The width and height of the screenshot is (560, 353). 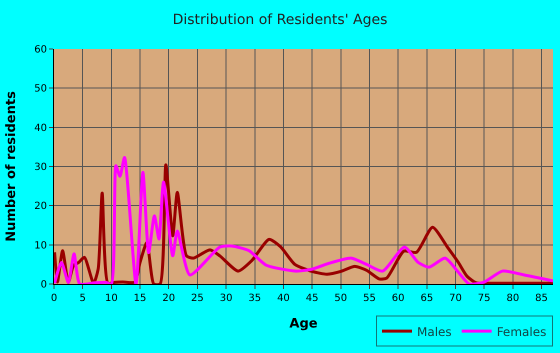 I want to click on x-tick-label: 55, so click(x=369, y=298).